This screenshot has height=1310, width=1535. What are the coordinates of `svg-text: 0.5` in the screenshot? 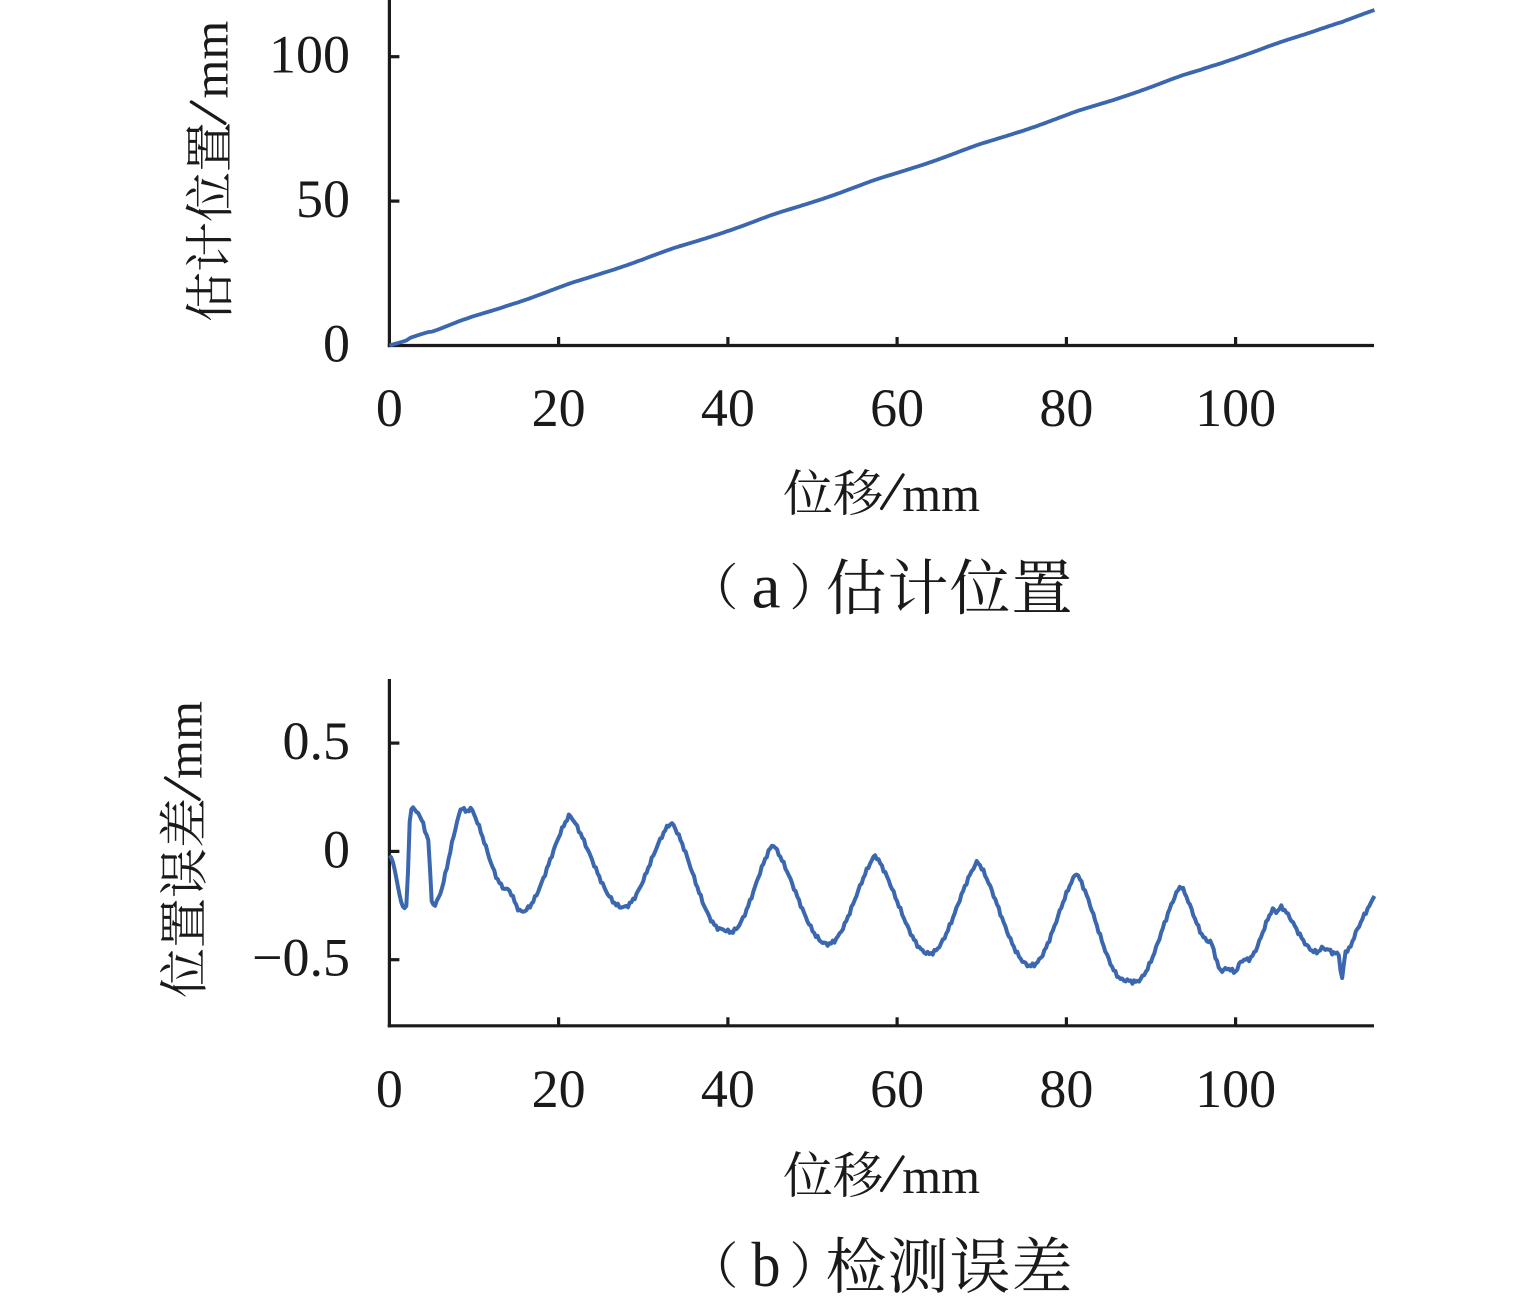 It's located at (317, 741).